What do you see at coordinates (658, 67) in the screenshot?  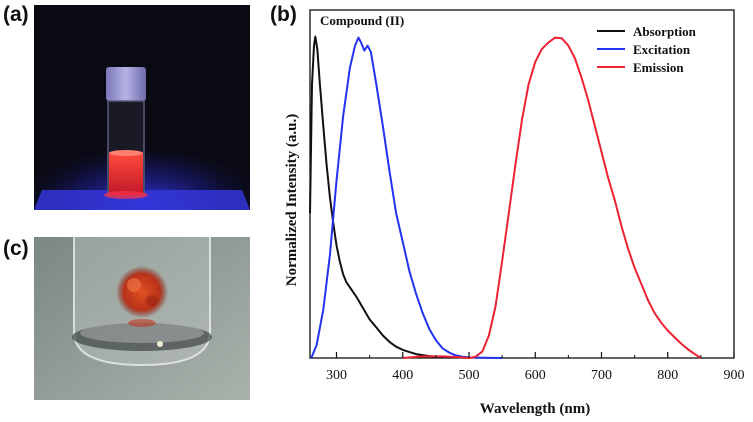 I see `legend-label-emission: Emission` at bounding box center [658, 67].